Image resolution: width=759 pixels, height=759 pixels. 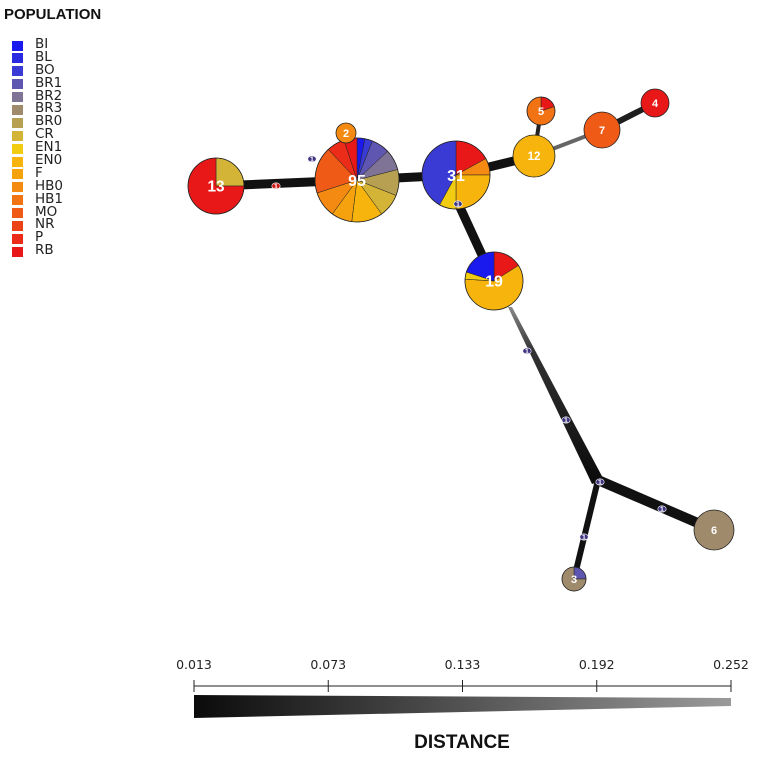 I want to click on legend-label: BR3, so click(x=49, y=108).